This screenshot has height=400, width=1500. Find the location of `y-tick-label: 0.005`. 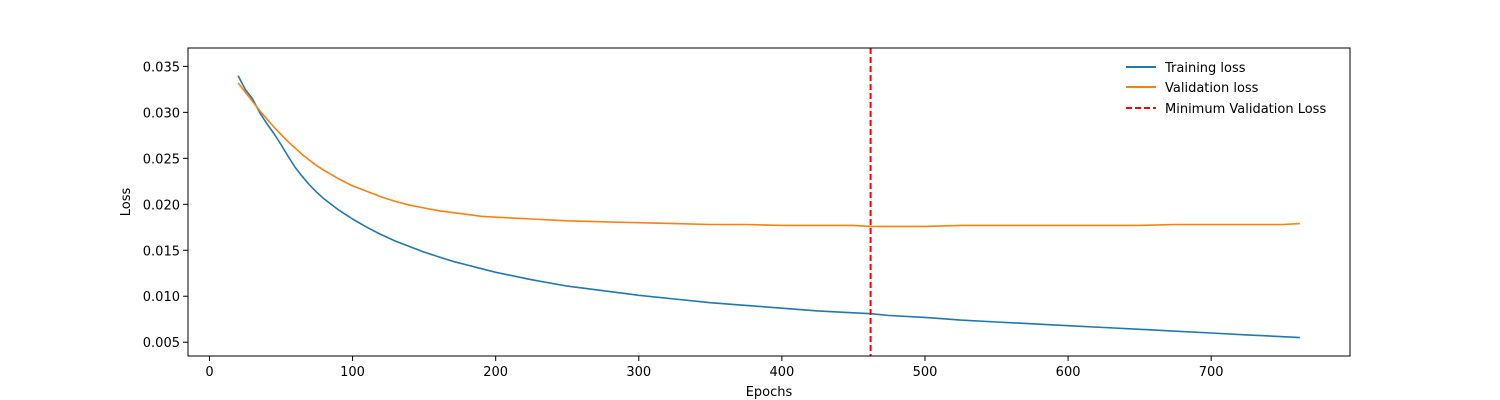

y-tick-label: 0.005 is located at coordinates (161, 343).